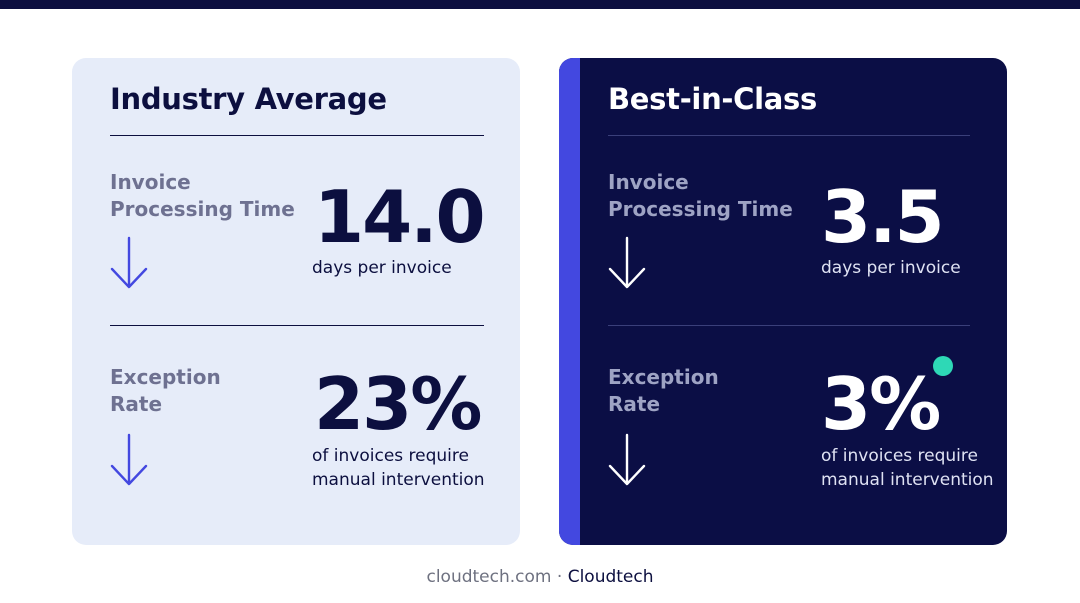 The image size is (1080, 603). What do you see at coordinates (489, 577) in the screenshot?
I see `footer-domain-link: cloudtech.com` at bounding box center [489, 577].